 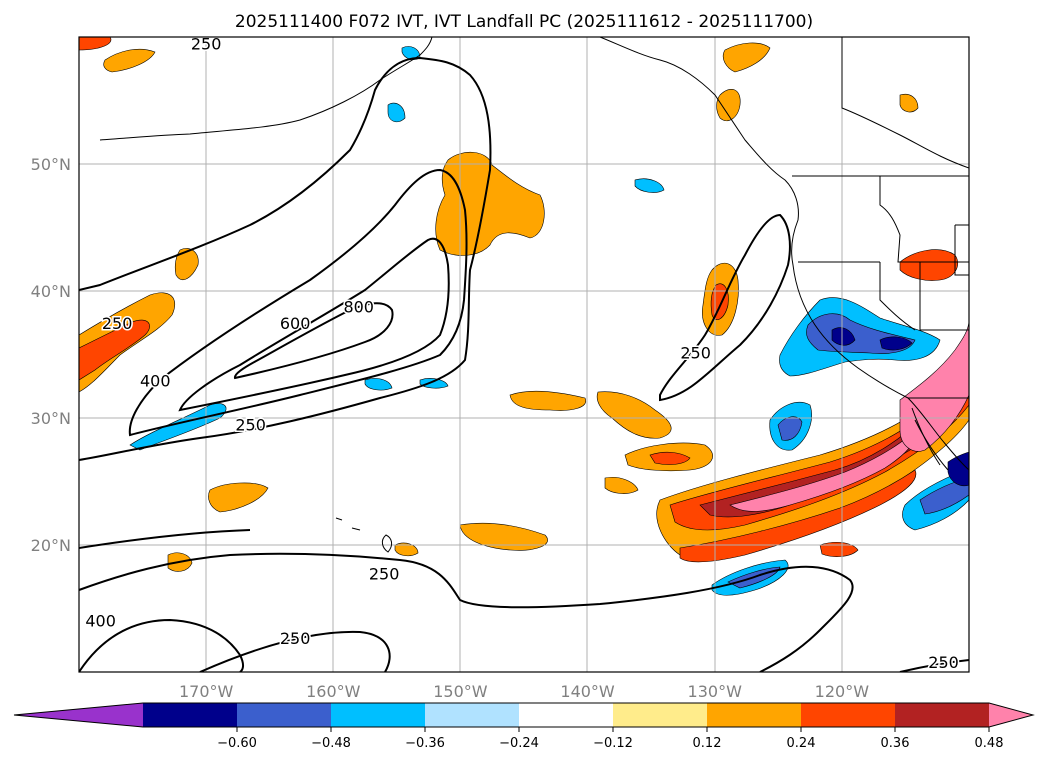 What do you see at coordinates (715, 691) in the screenshot?
I see `longitude-tick-label: 130°W` at bounding box center [715, 691].